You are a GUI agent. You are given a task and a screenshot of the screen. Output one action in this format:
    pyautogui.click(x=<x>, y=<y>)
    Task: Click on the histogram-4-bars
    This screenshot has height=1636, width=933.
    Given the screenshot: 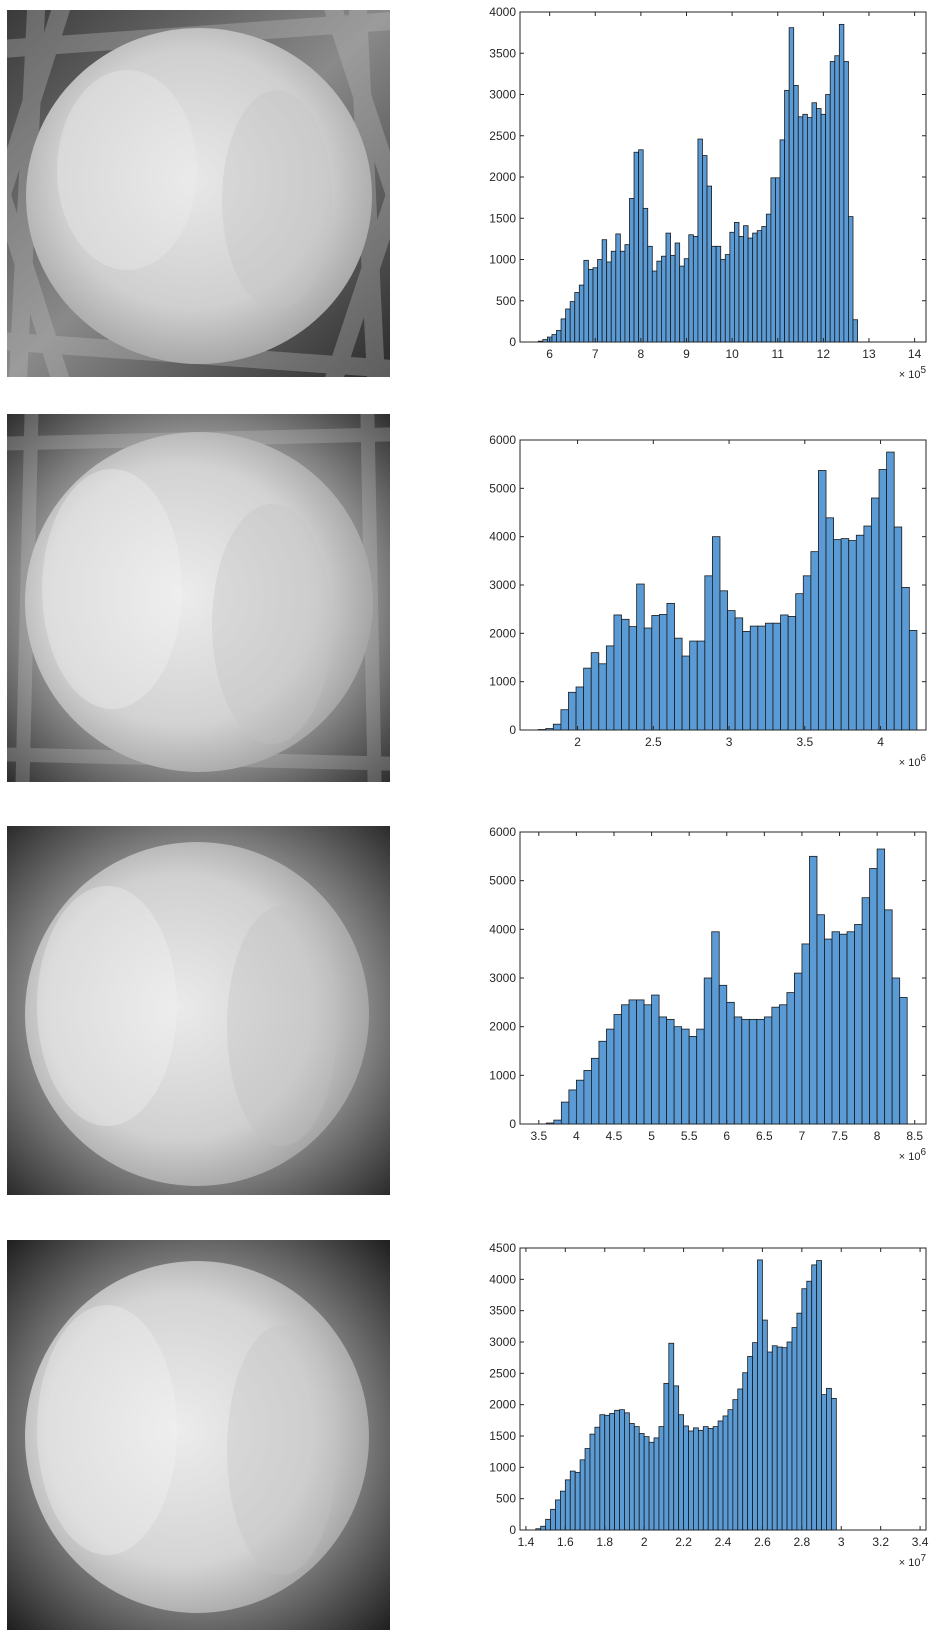 What is the action you would take?
    pyautogui.click(x=686, y=1395)
    